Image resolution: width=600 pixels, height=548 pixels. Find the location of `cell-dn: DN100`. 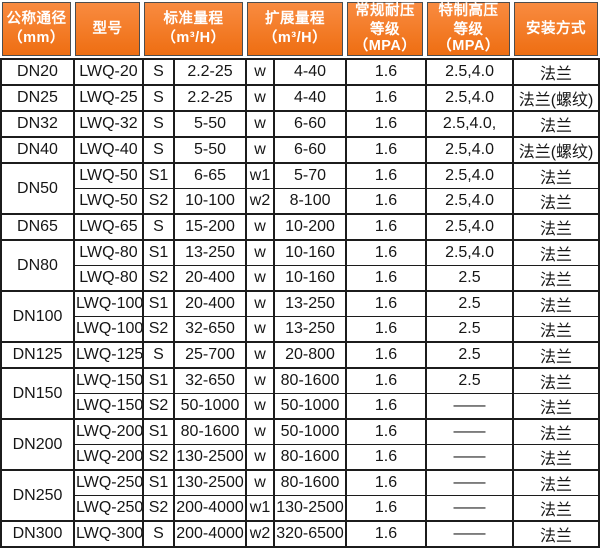

cell-dn: DN100 is located at coordinates (36, 316).